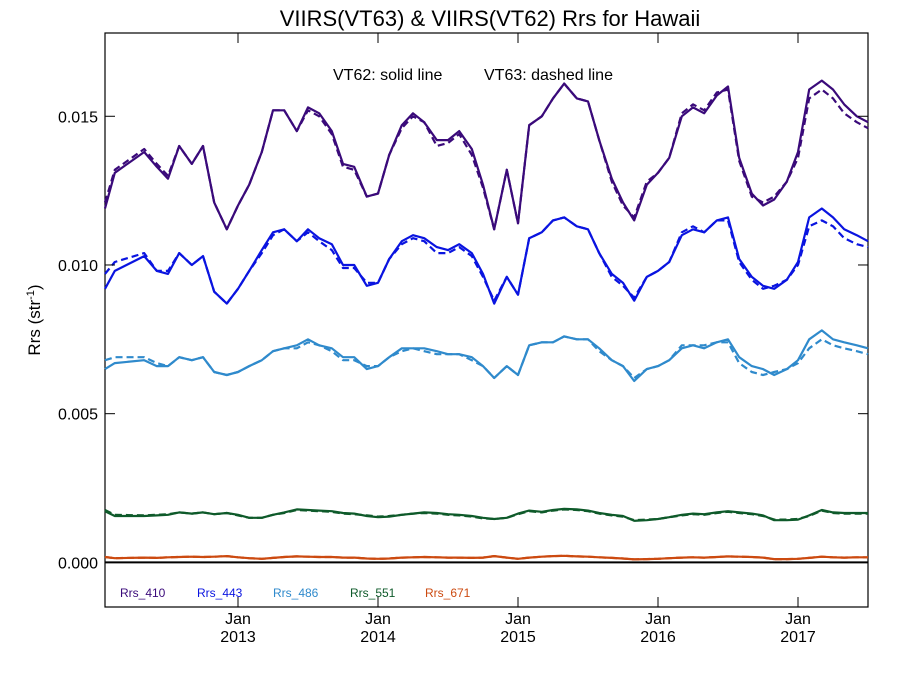 This screenshot has height=675, width=900. I want to click on y-tick-label: 0.010, so click(78, 266).